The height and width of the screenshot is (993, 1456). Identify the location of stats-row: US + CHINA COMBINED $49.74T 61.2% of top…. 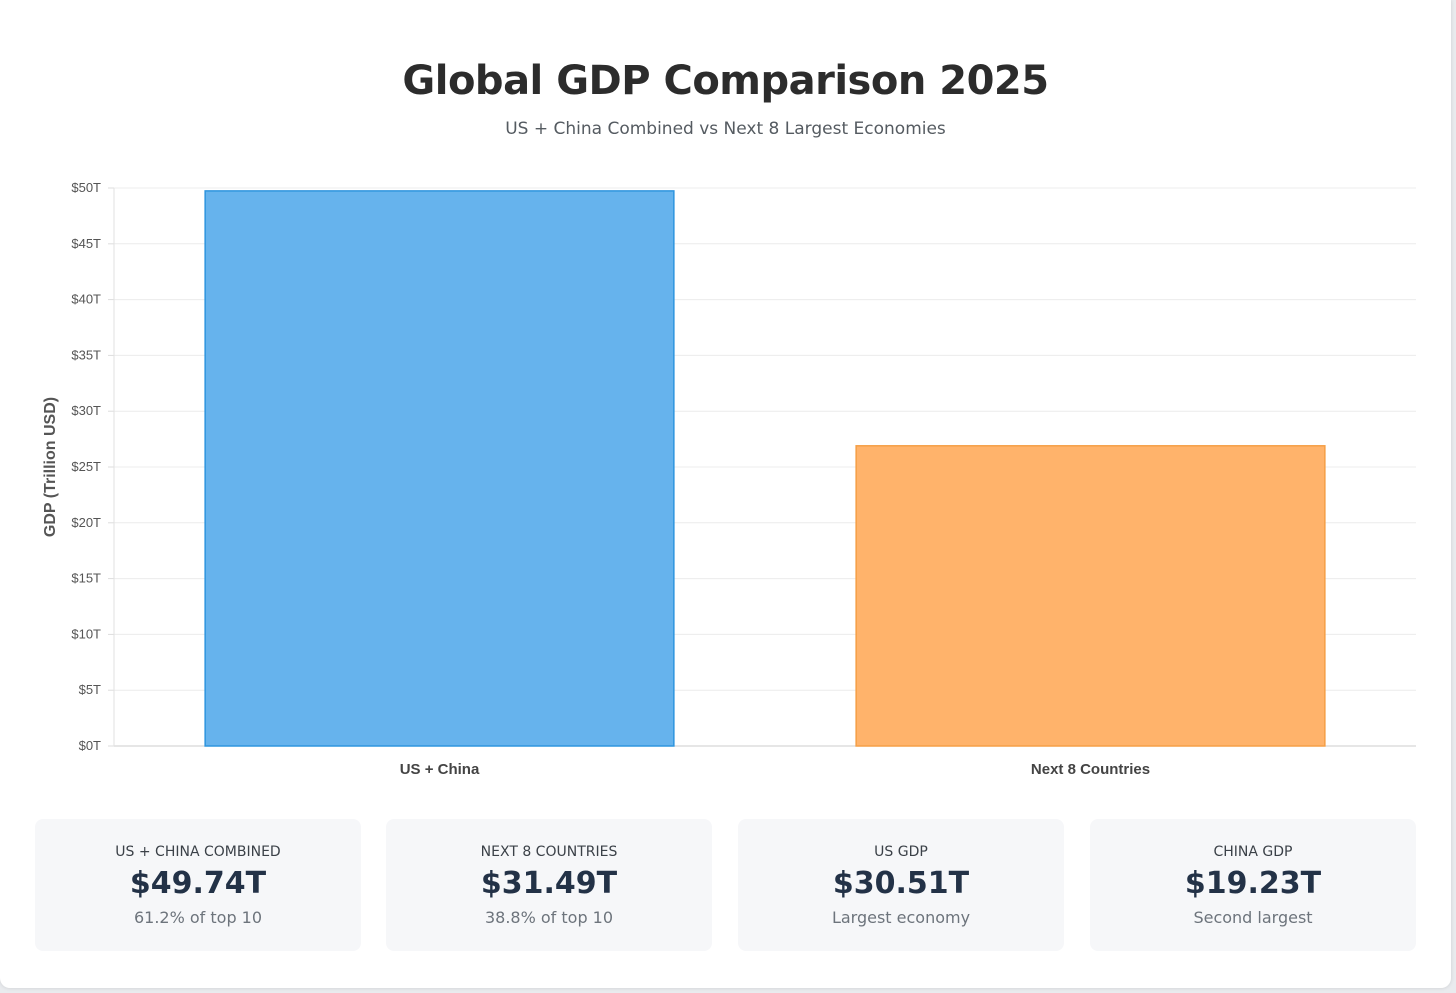
(726, 885).